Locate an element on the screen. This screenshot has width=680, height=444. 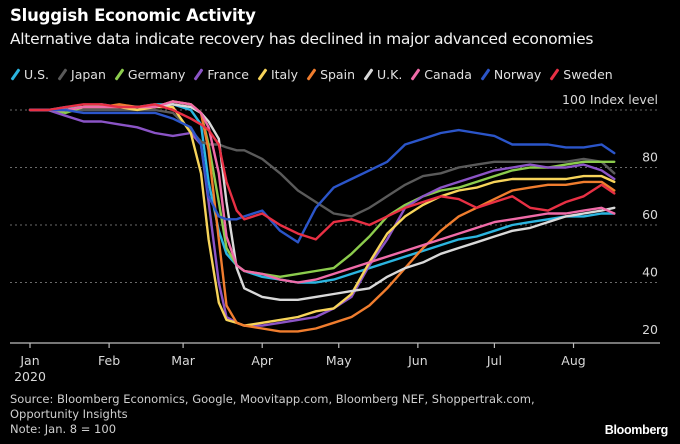
y-tick-label-20: 20 is located at coordinates (650, 329).